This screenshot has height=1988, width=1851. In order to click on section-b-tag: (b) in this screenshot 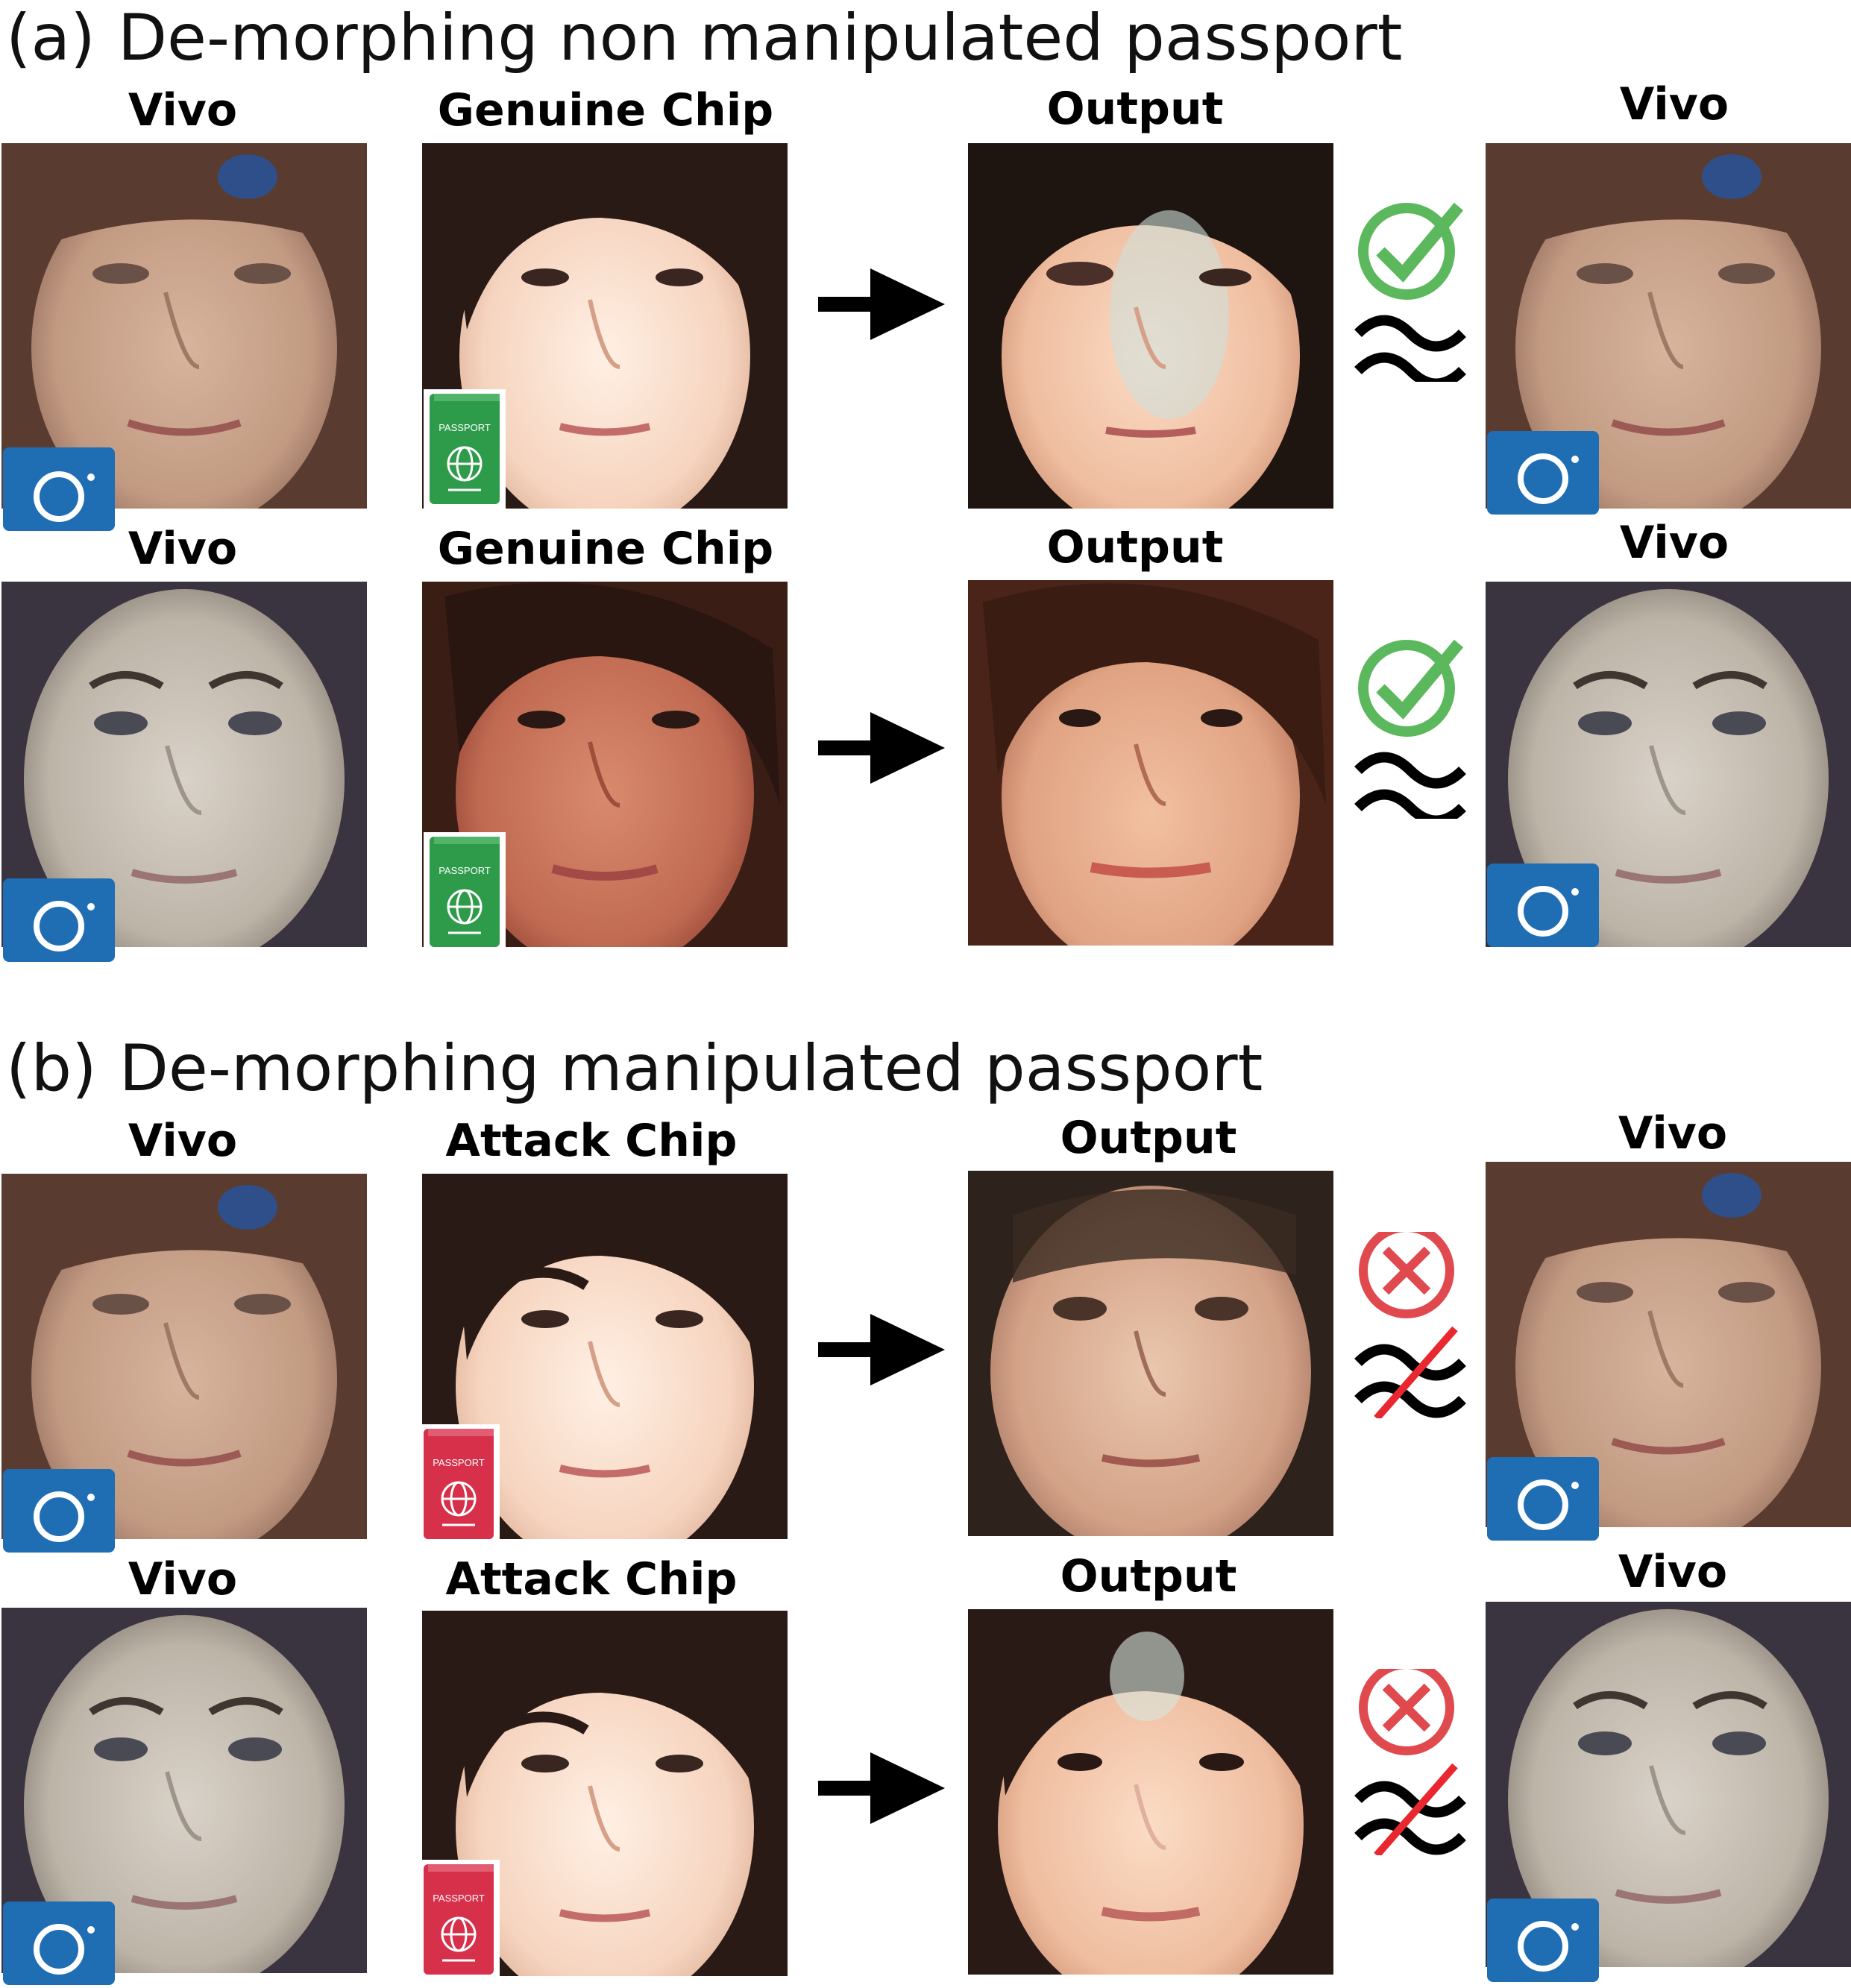, I will do `click(51, 1068)`.